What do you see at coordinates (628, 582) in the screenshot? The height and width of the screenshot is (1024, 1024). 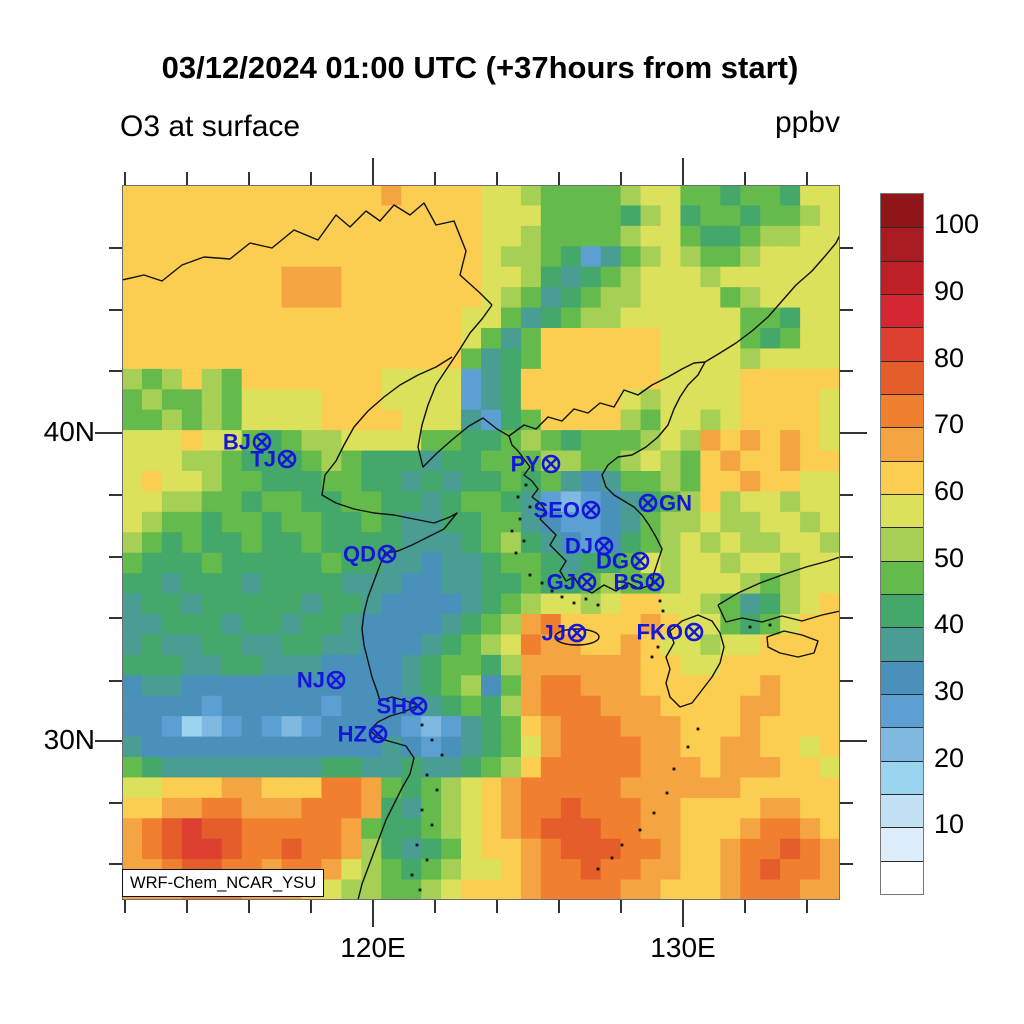 I see `station-label-bs: BS` at bounding box center [628, 582].